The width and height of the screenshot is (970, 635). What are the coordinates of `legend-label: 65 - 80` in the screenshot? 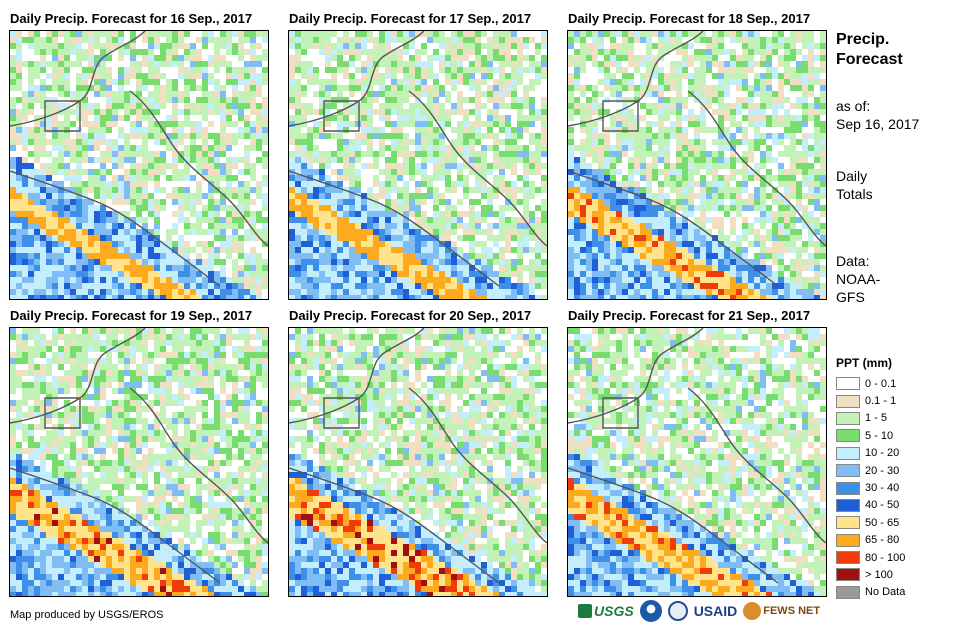 It's located at (882, 540).